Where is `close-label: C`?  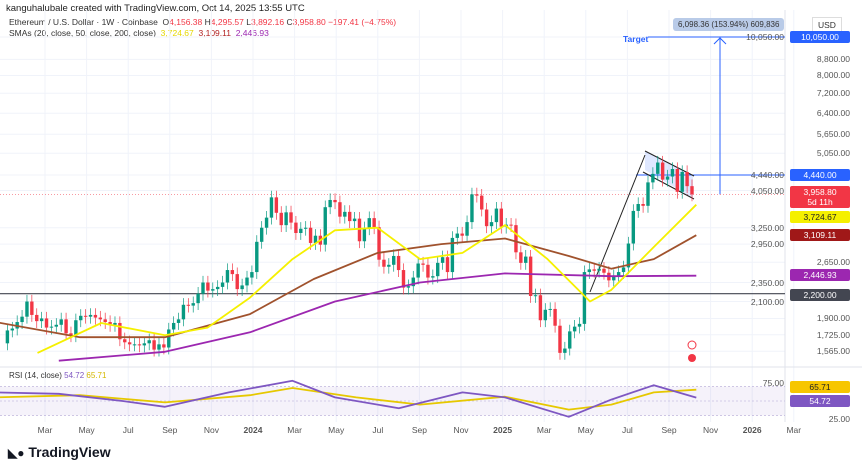 close-label: C is located at coordinates (289, 22).